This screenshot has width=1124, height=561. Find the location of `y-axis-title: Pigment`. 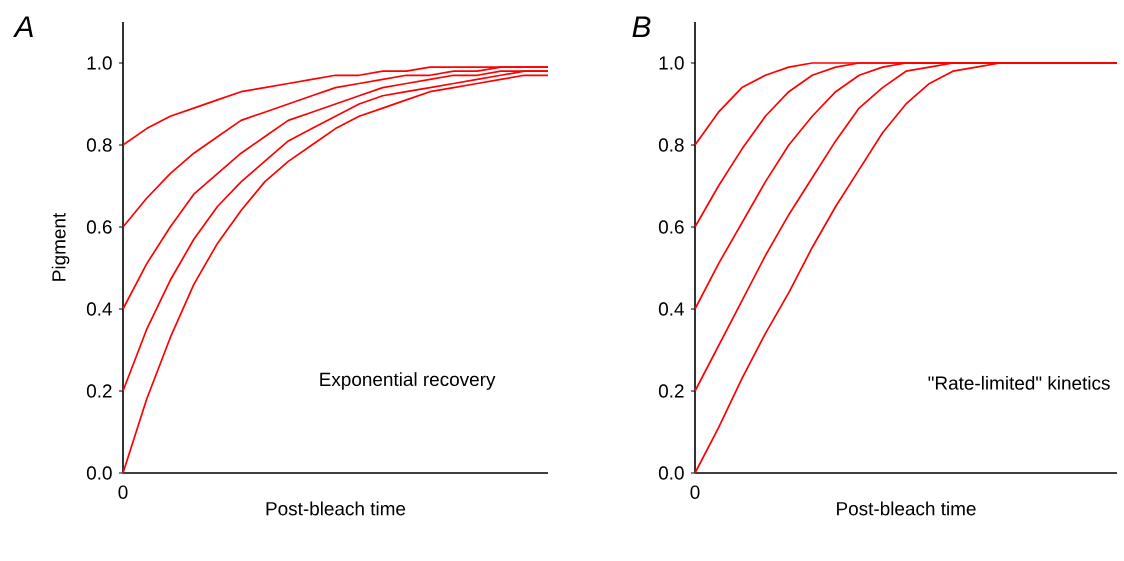

y-axis-title: Pigment is located at coordinates (60, 246).